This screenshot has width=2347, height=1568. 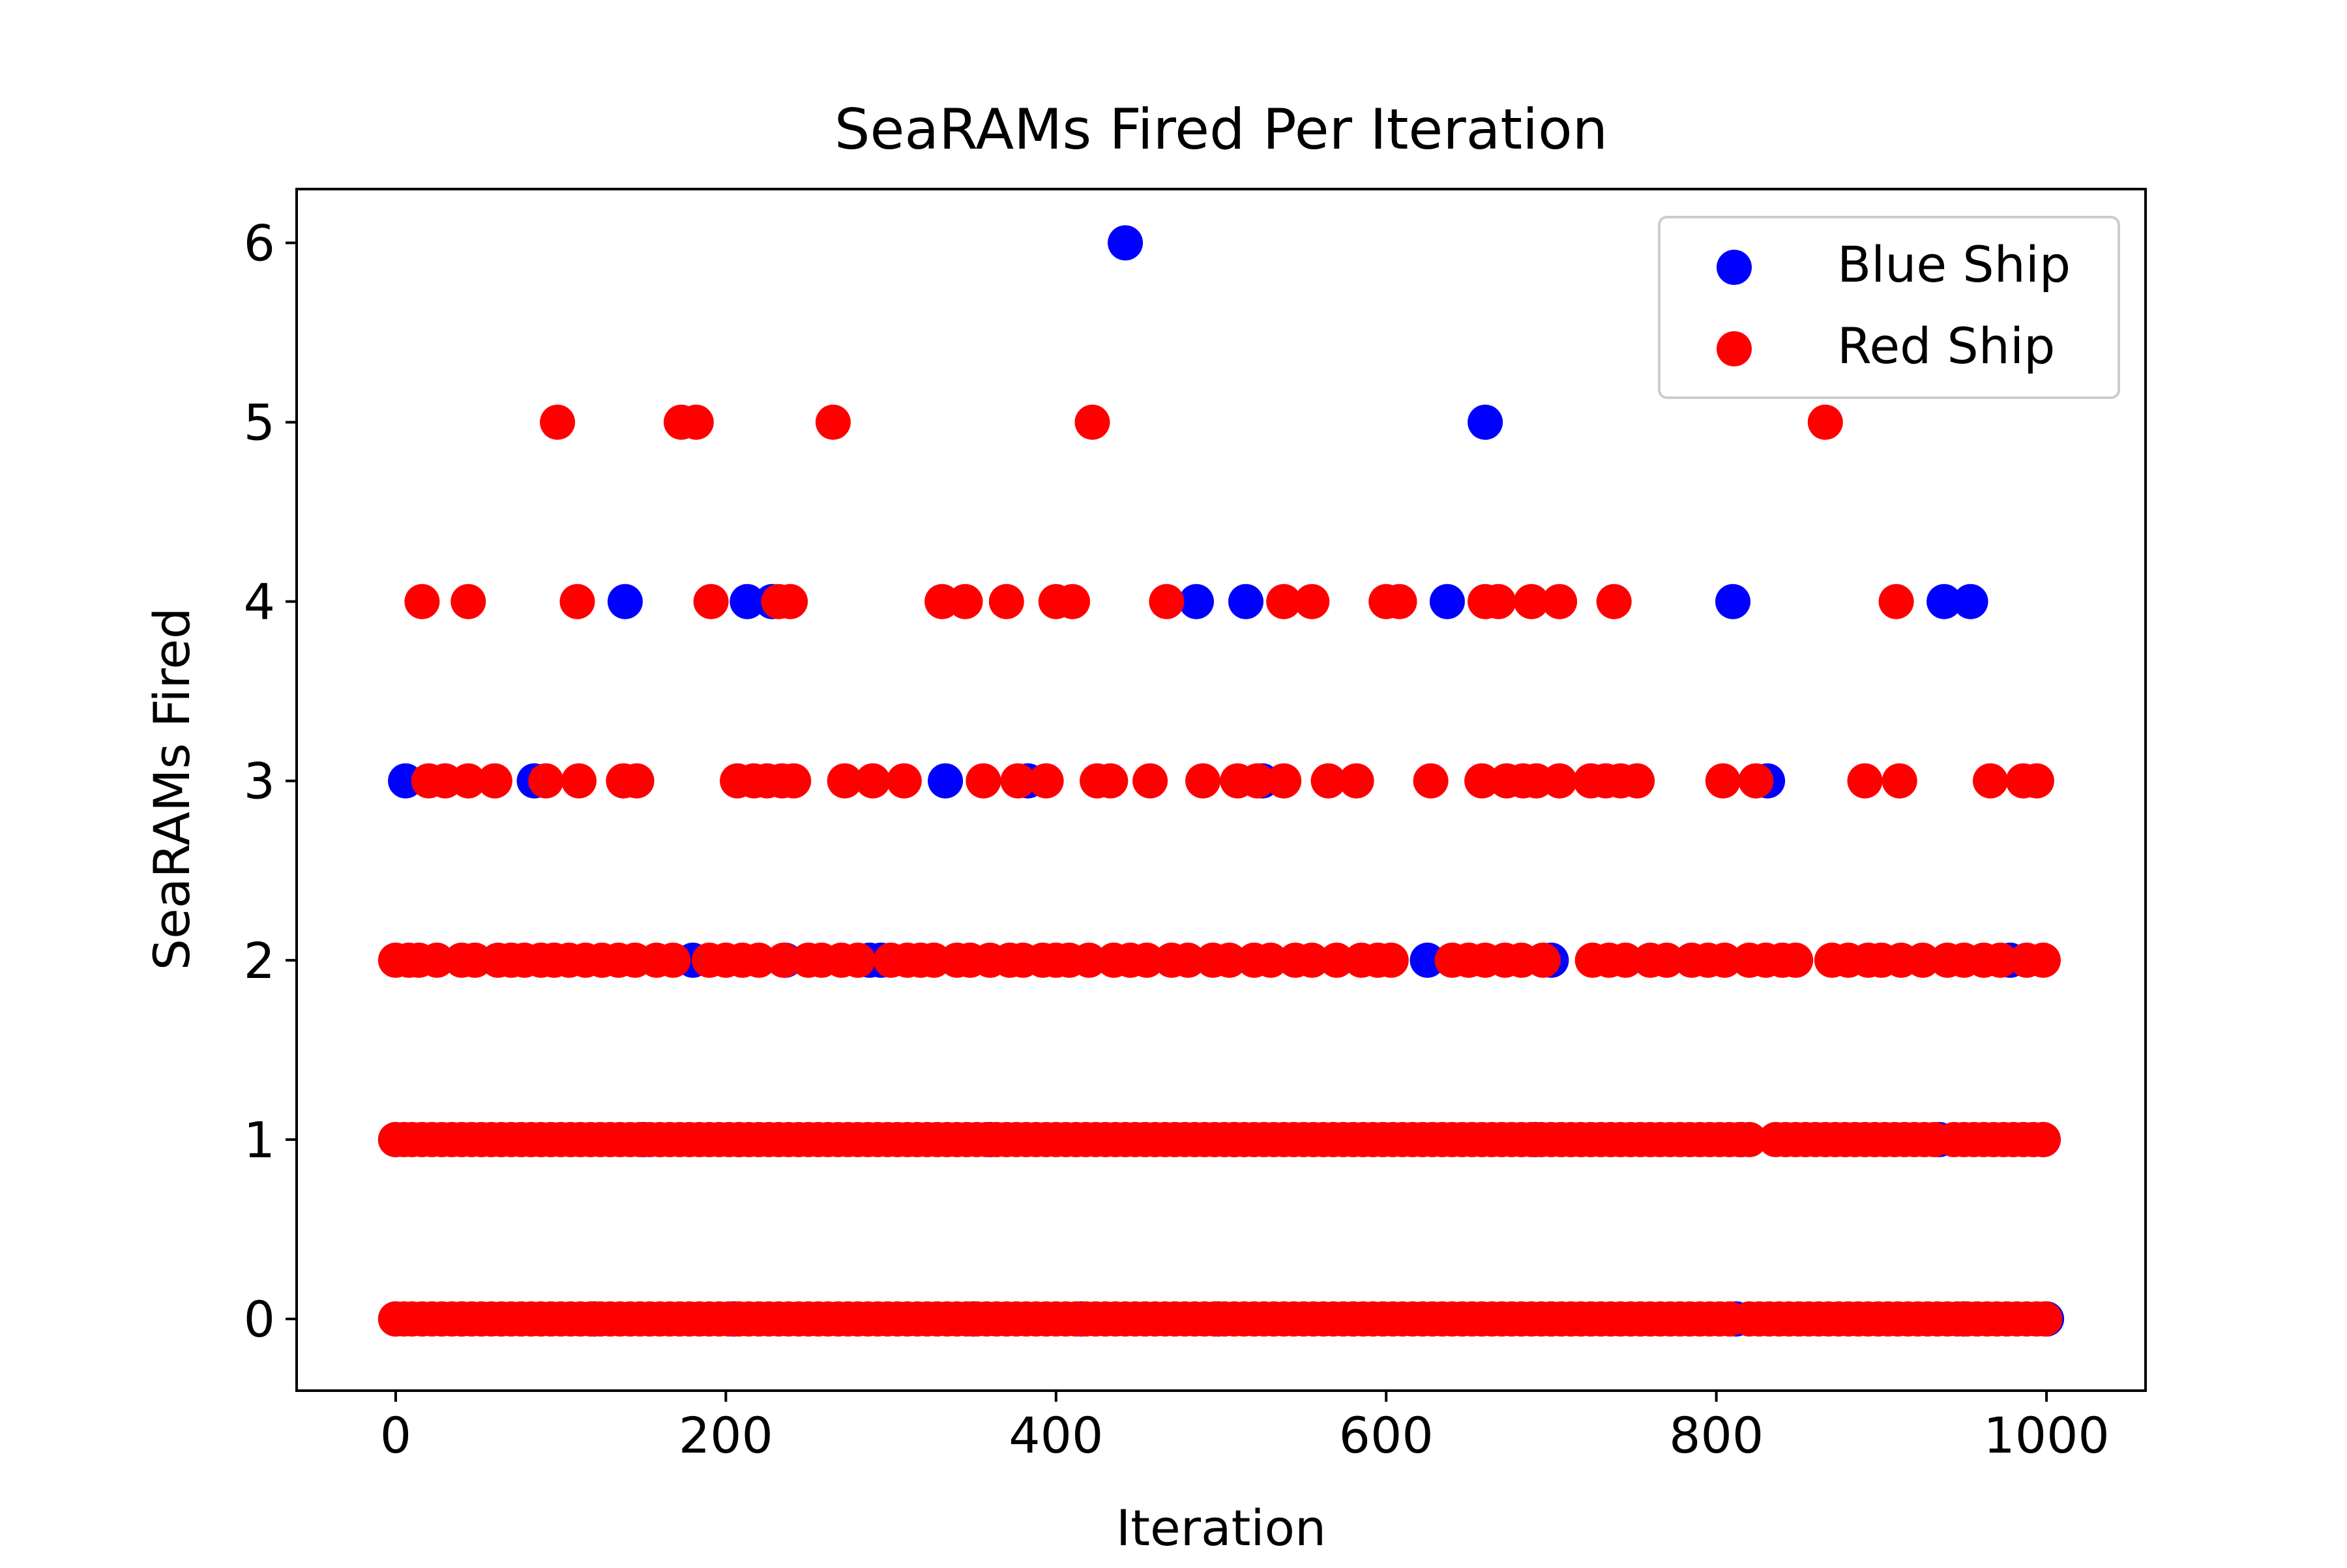 I want to click on y-tick-label: 5, so click(x=259, y=423).